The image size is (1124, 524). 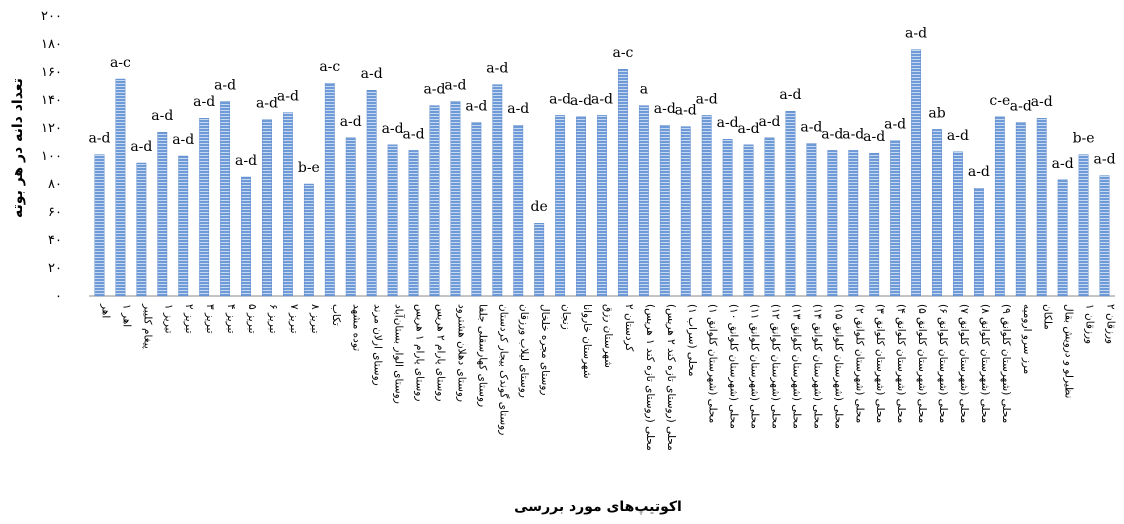 What do you see at coordinates (461, 353) in the screenshot?
I see `category-label: روستای دهلان هشترود` at bounding box center [461, 353].